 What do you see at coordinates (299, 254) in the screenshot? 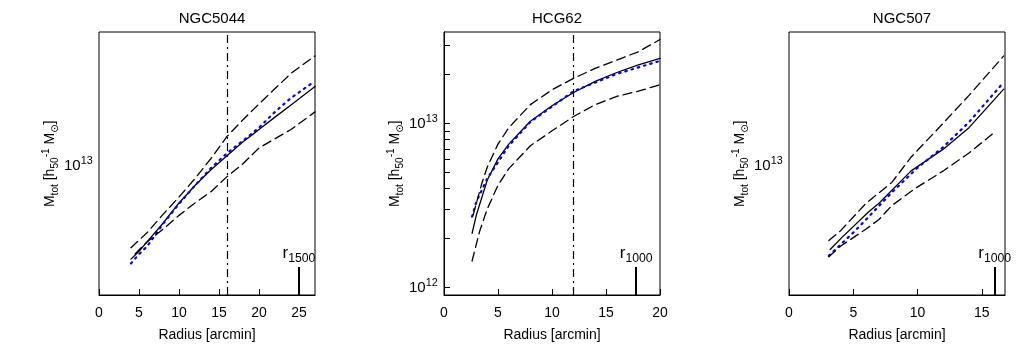
I see `ref-line-label: r$_{1500}$` at bounding box center [299, 254].